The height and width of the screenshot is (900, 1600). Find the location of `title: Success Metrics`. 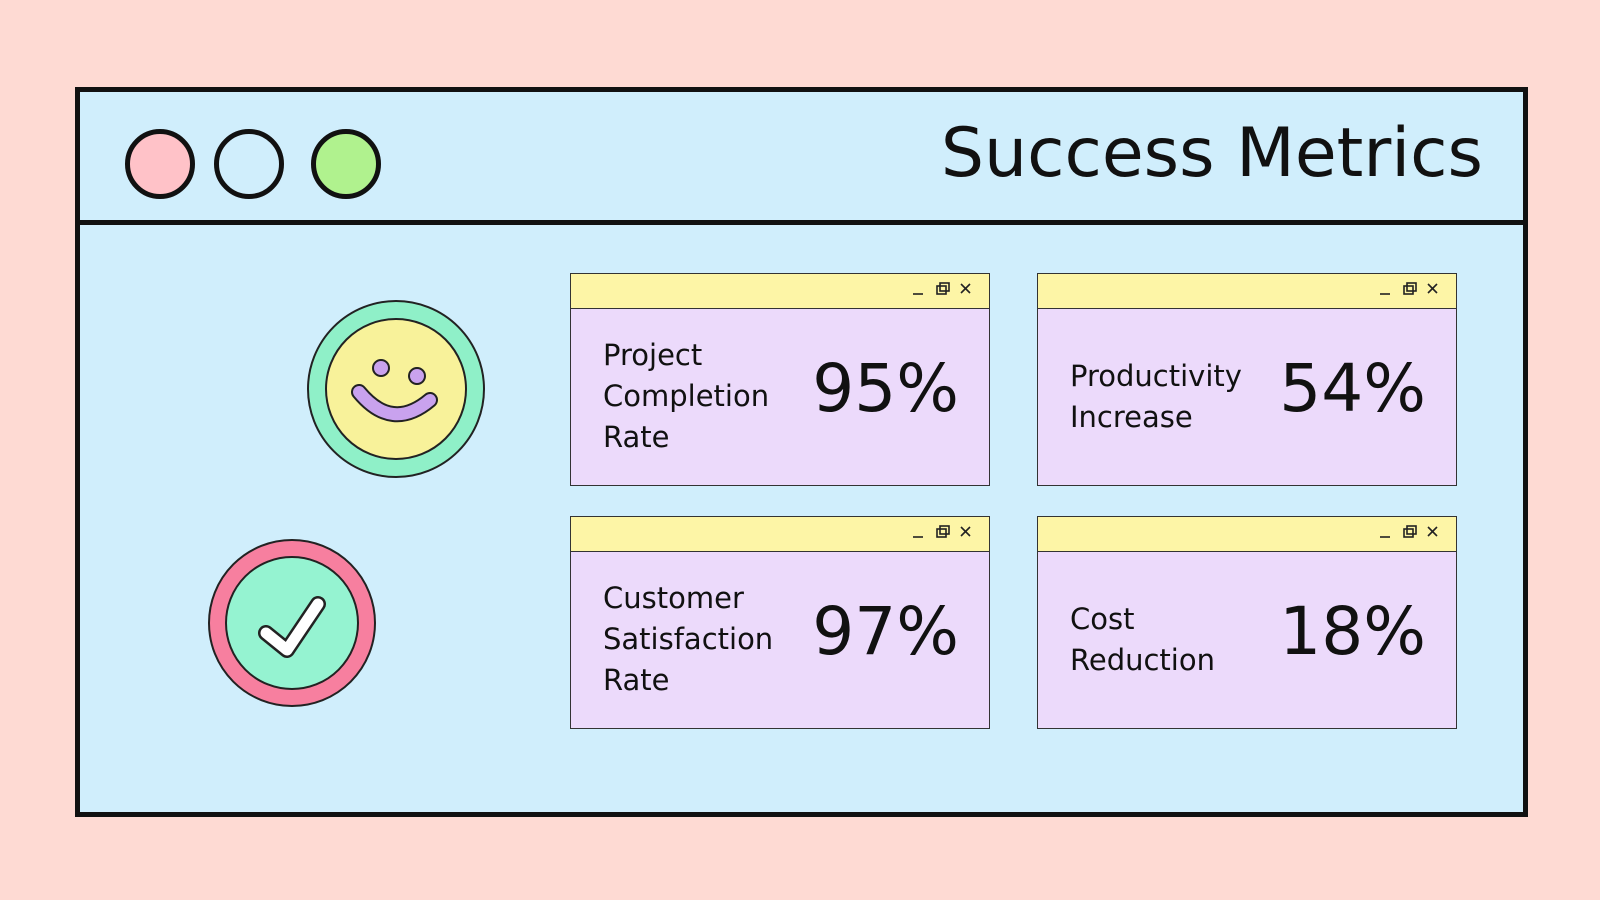

title: Success Metrics is located at coordinates (1211, 153).